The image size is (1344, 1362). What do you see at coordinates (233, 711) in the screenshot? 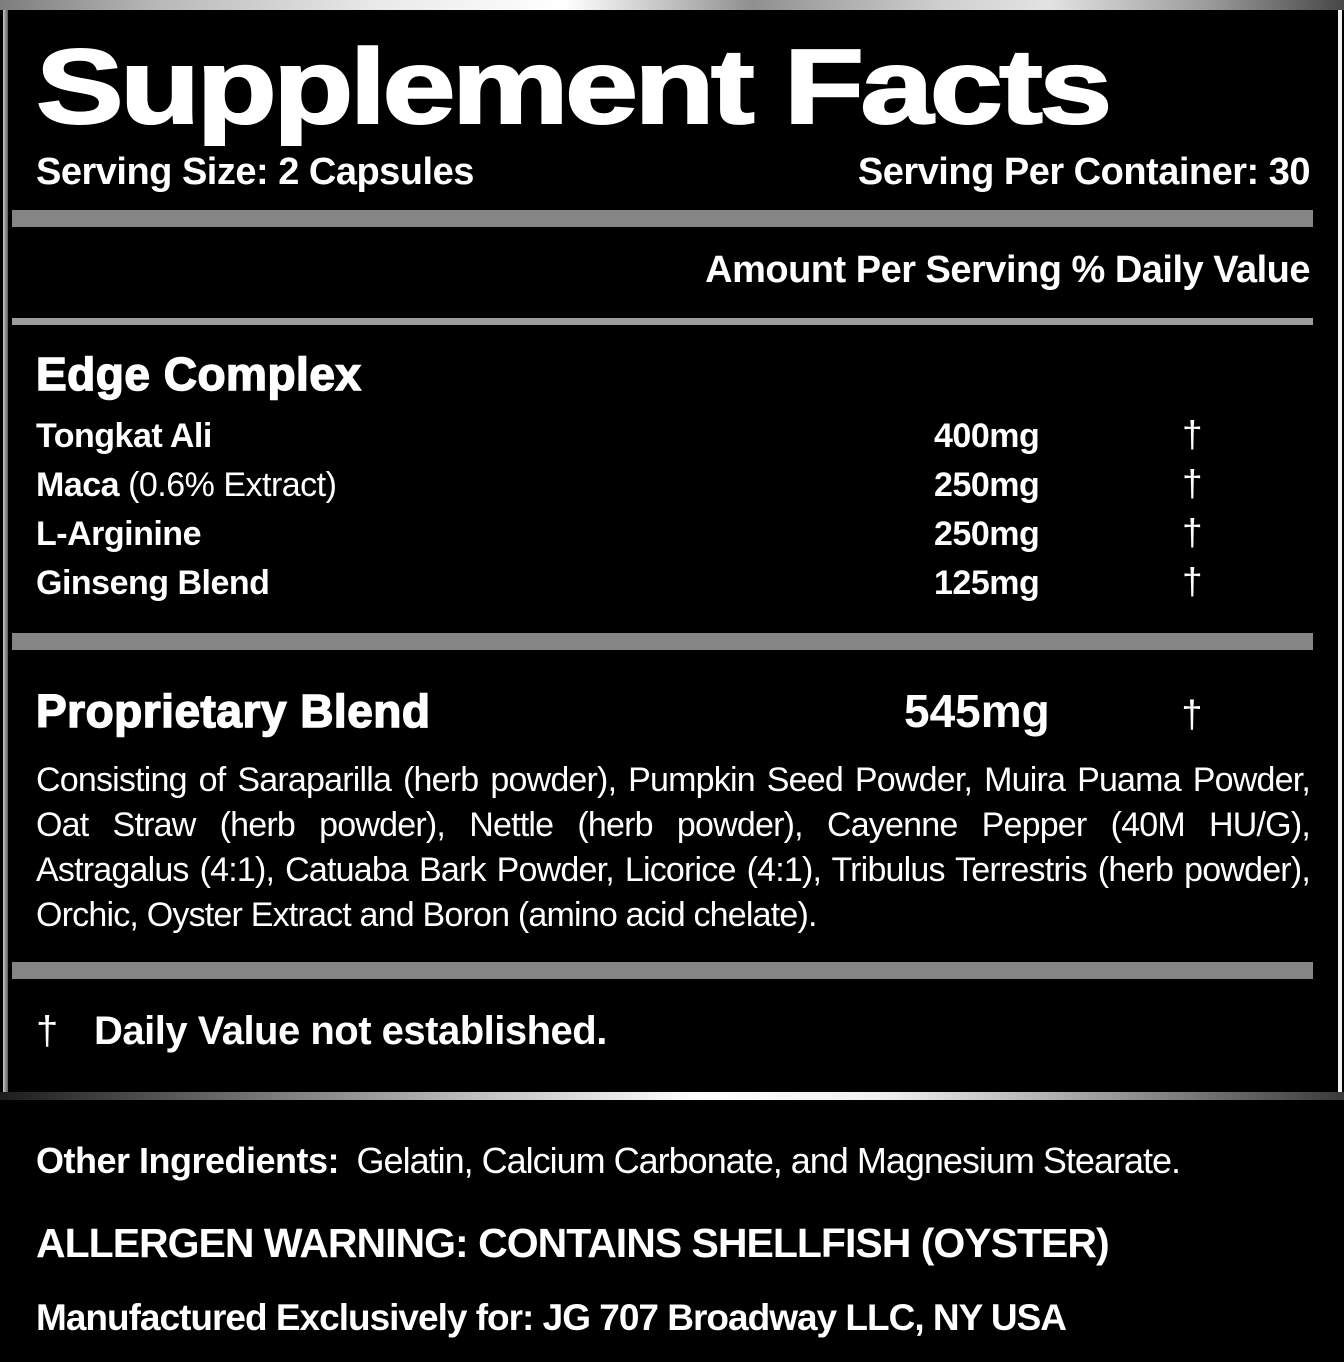
I see `proprietary-blend-heading: Proprietary Blend` at bounding box center [233, 711].